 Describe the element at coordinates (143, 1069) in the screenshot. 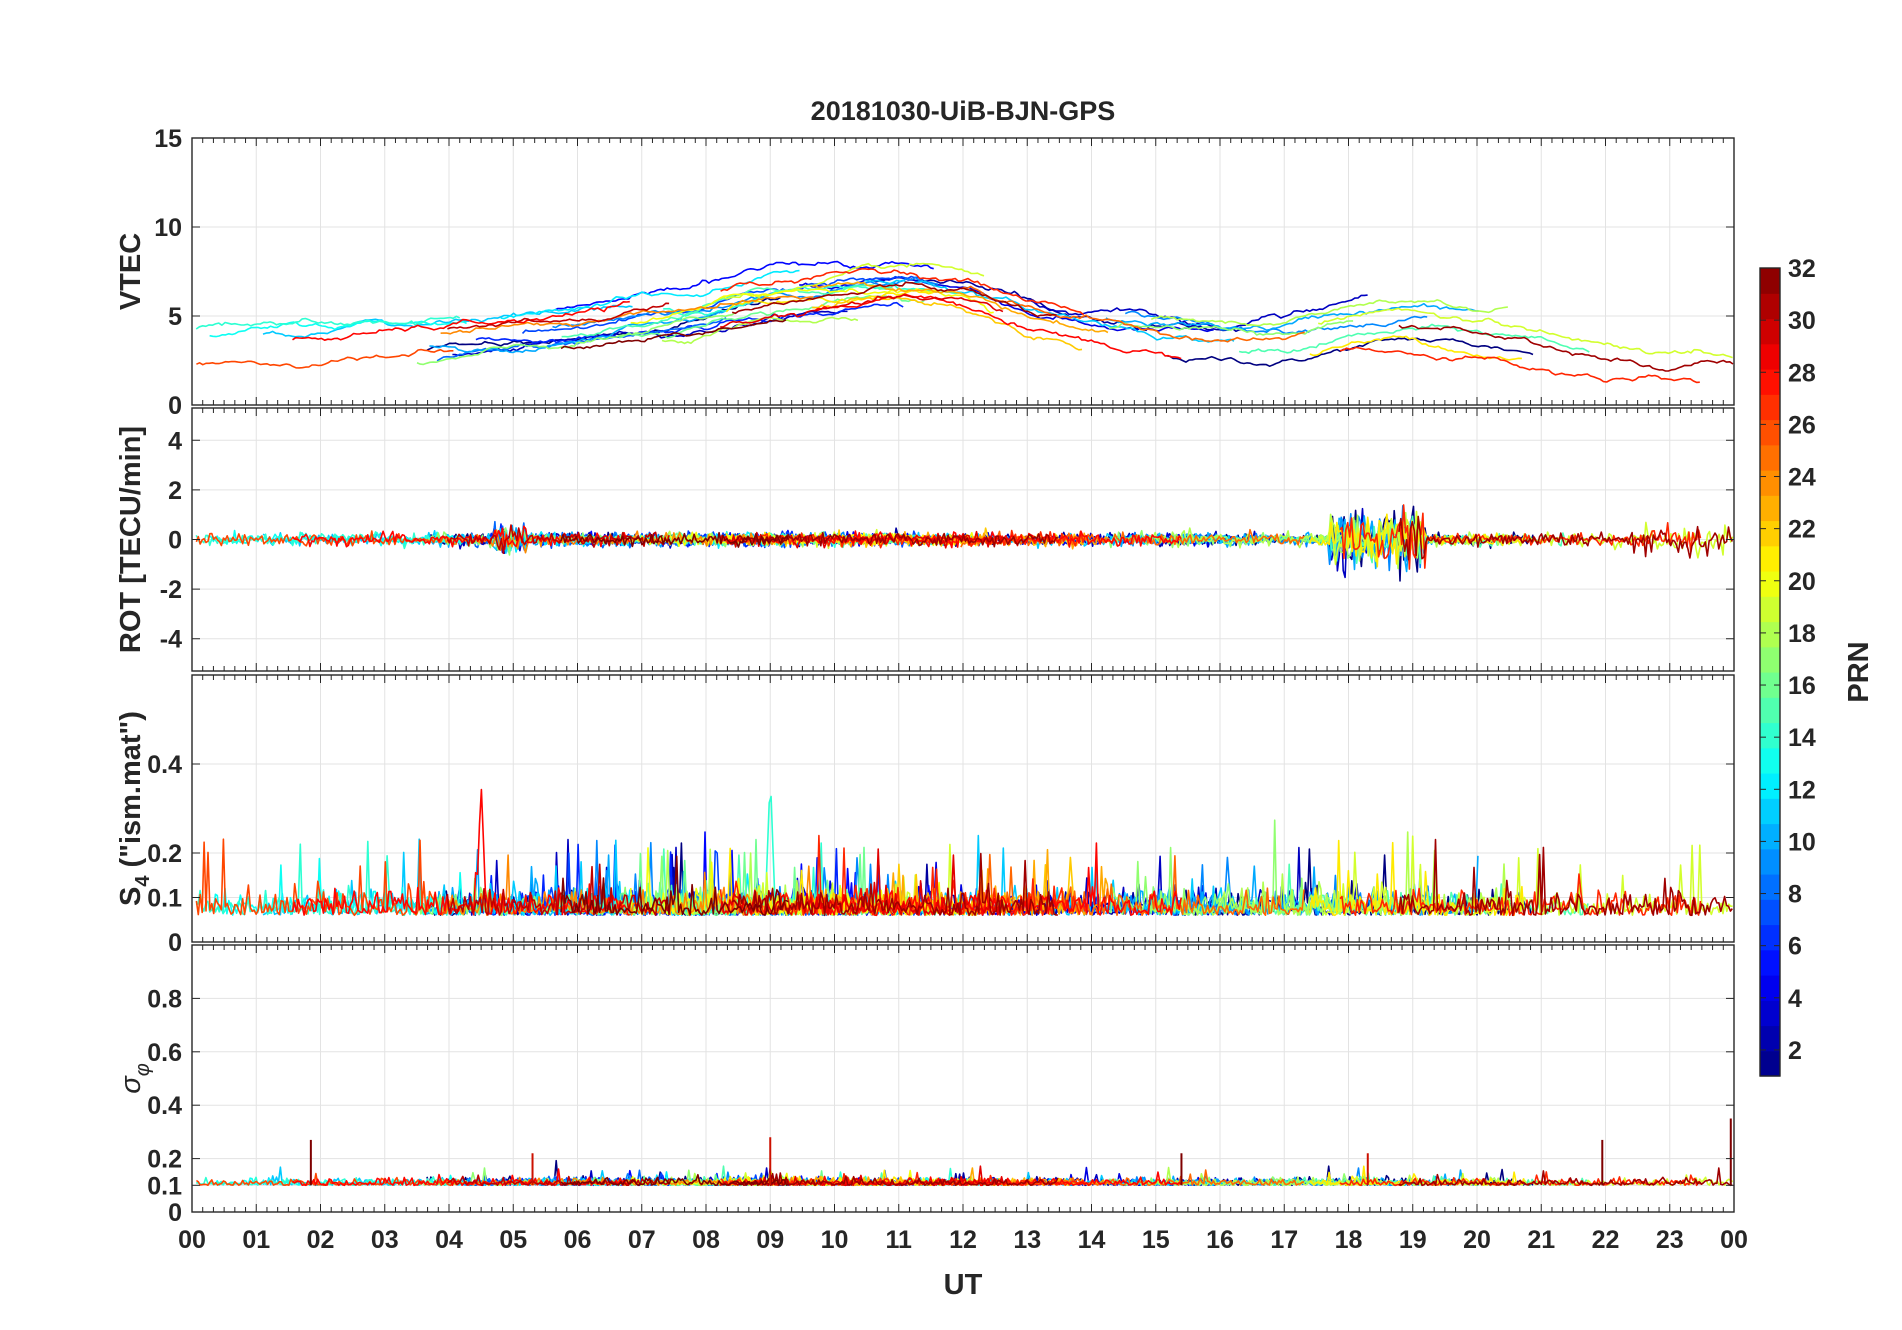

I see `y-axis-title-sub: φ` at that location.